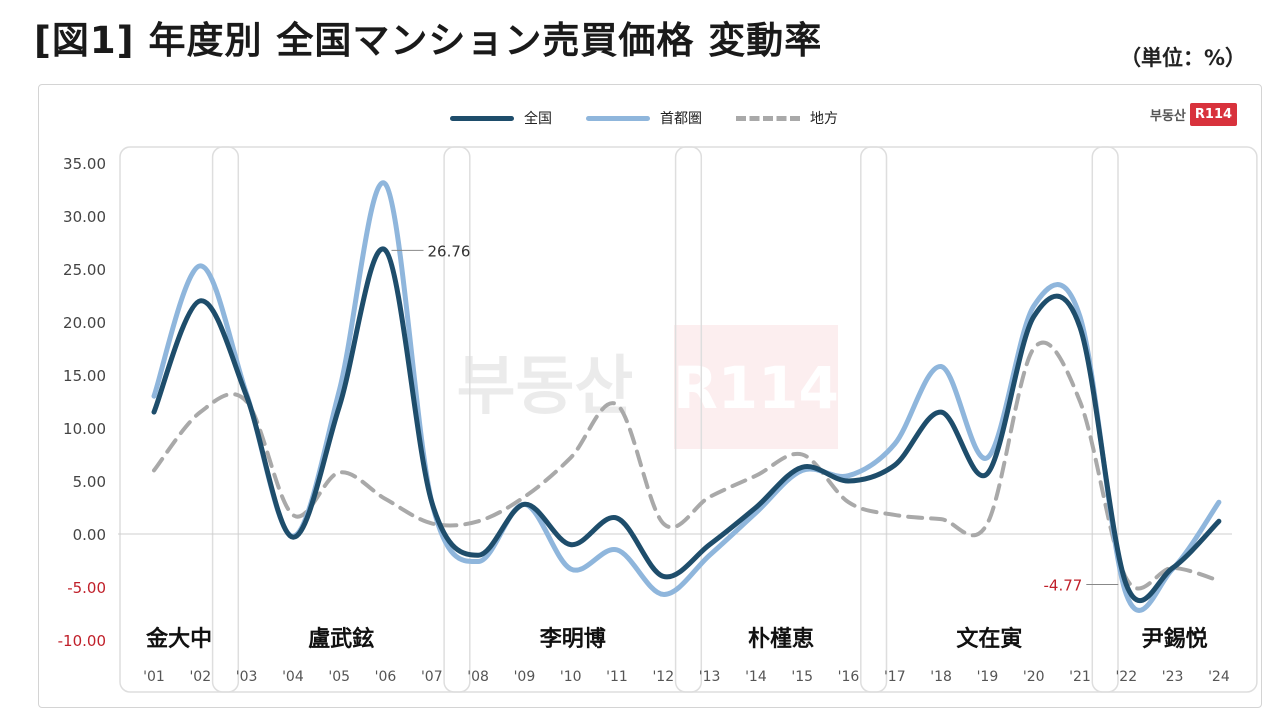 The width and height of the screenshot is (1280, 720). What do you see at coordinates (681, 119) in the screenshot?
I see `legend-label-capital: 首都圏` at bounding box center [681, 119].